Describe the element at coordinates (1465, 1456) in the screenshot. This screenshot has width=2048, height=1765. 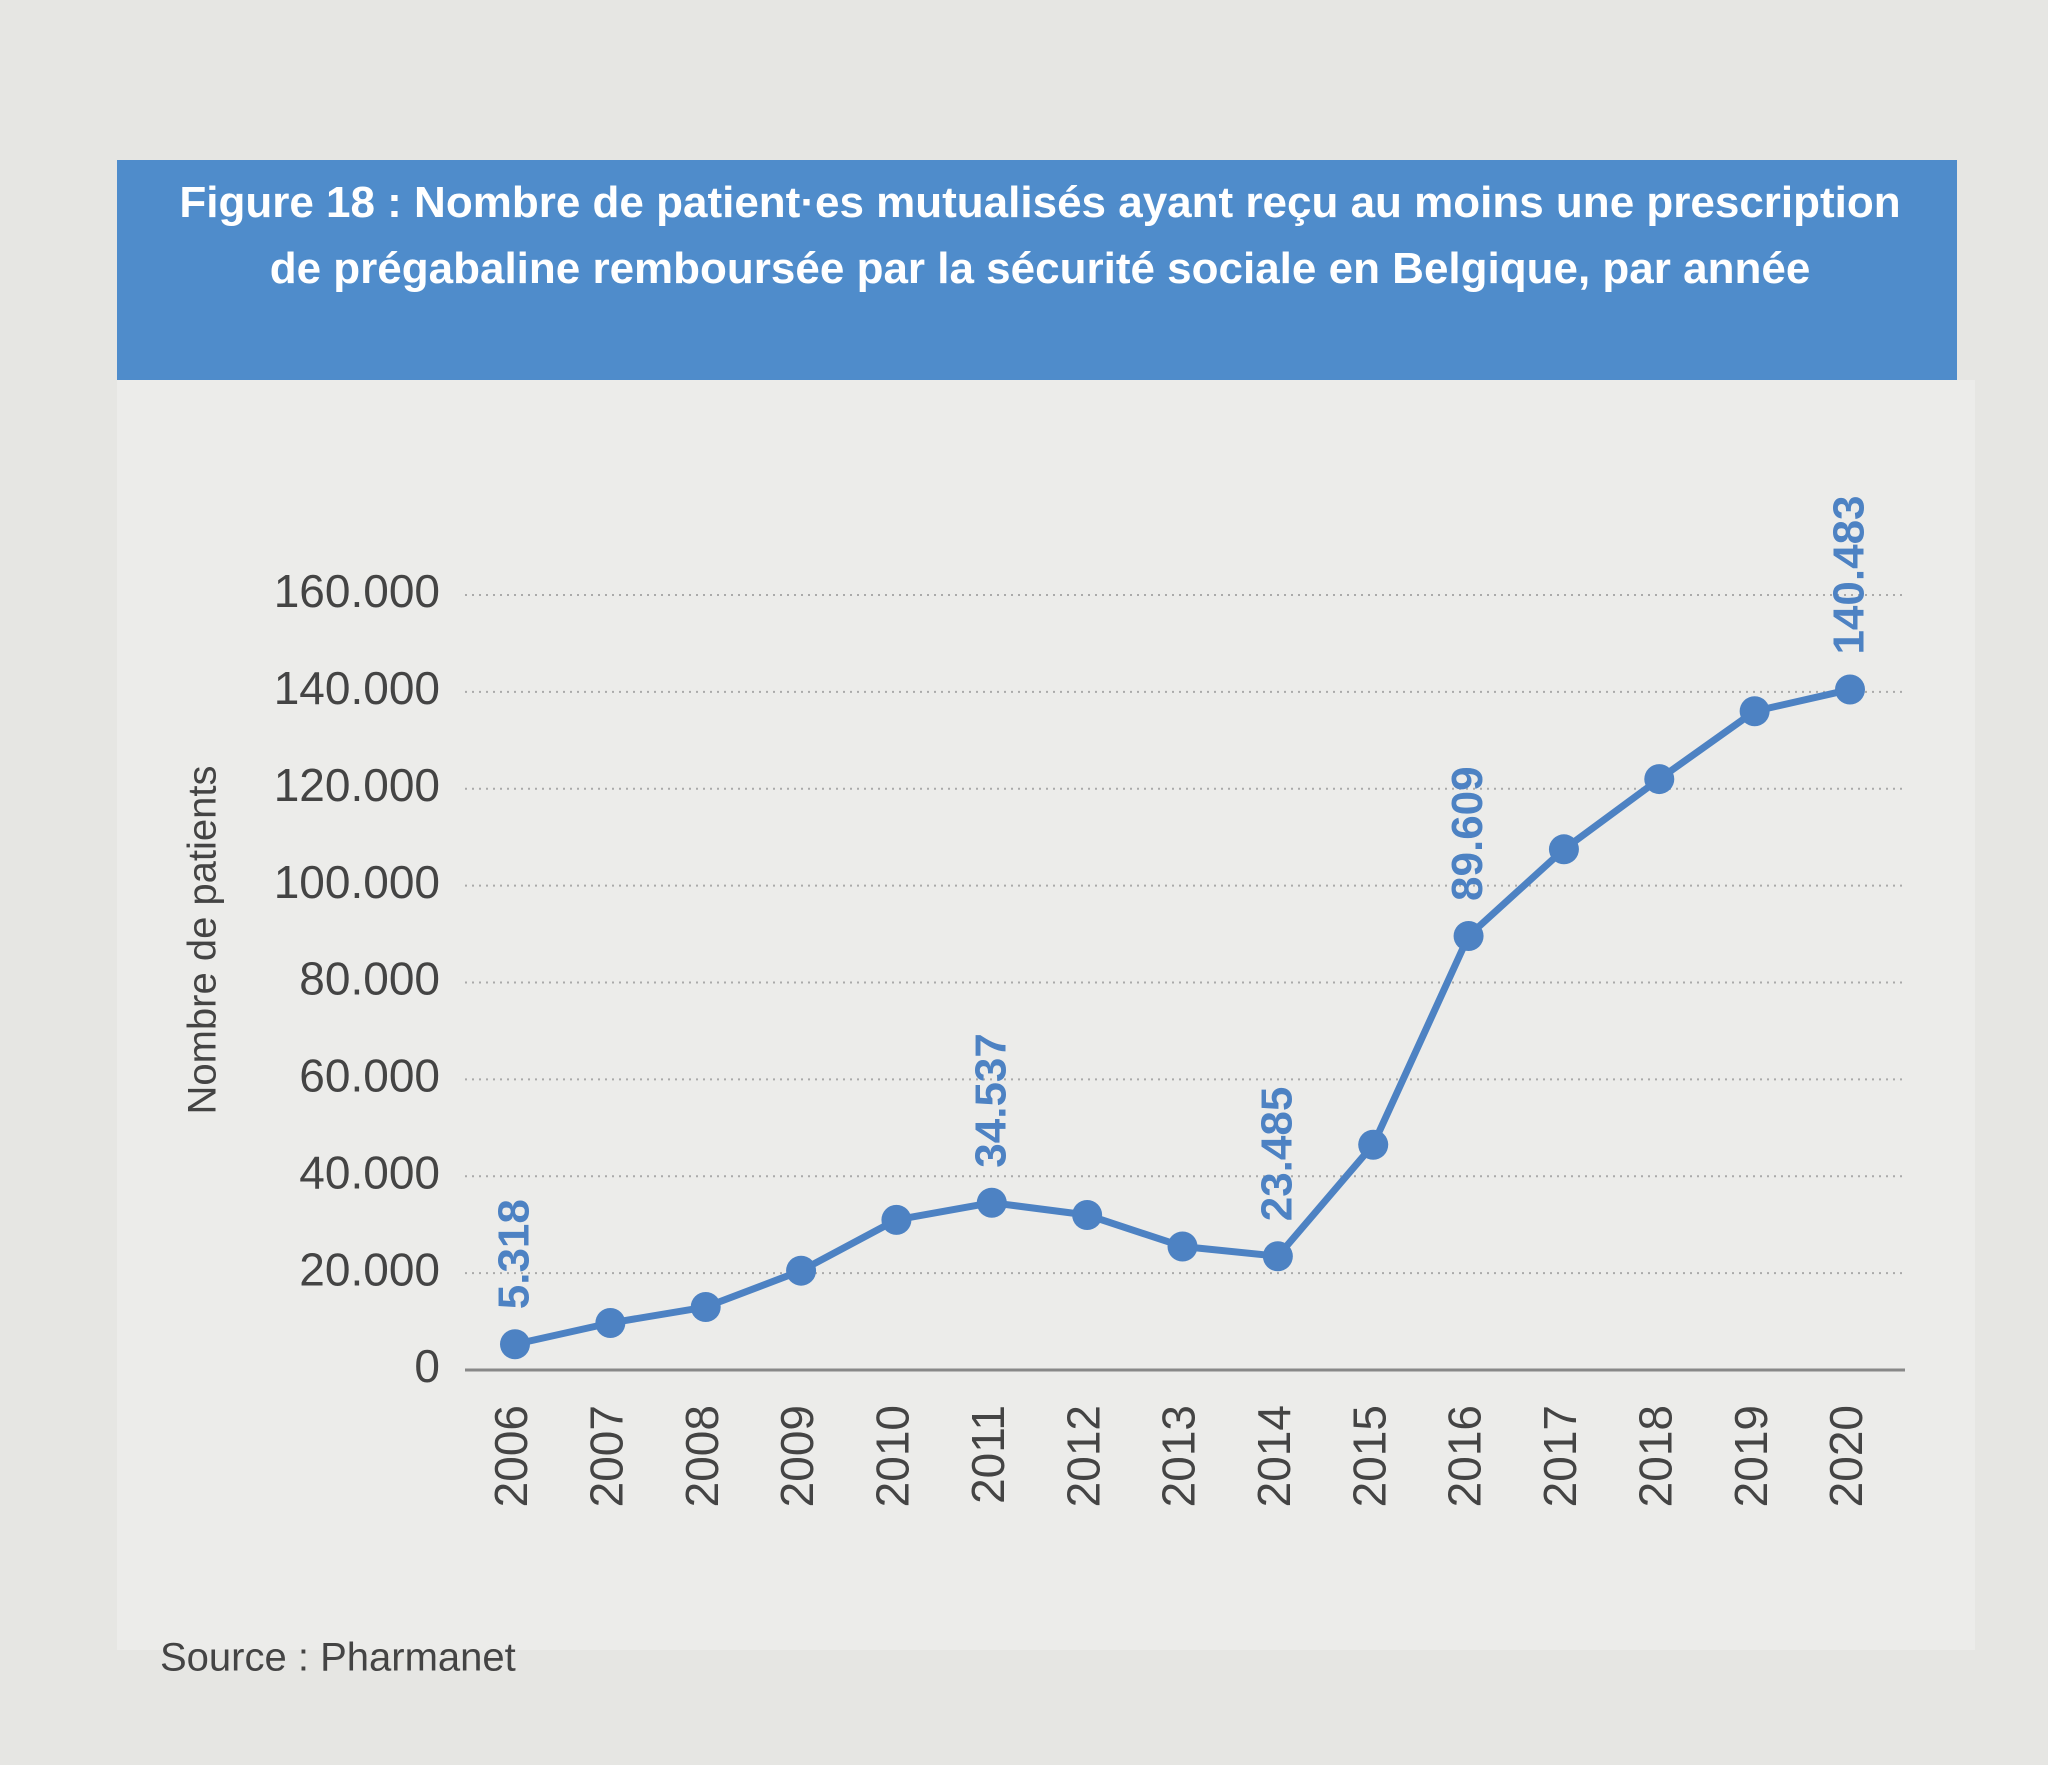
I see `x-tick-label: 2016` at that location.